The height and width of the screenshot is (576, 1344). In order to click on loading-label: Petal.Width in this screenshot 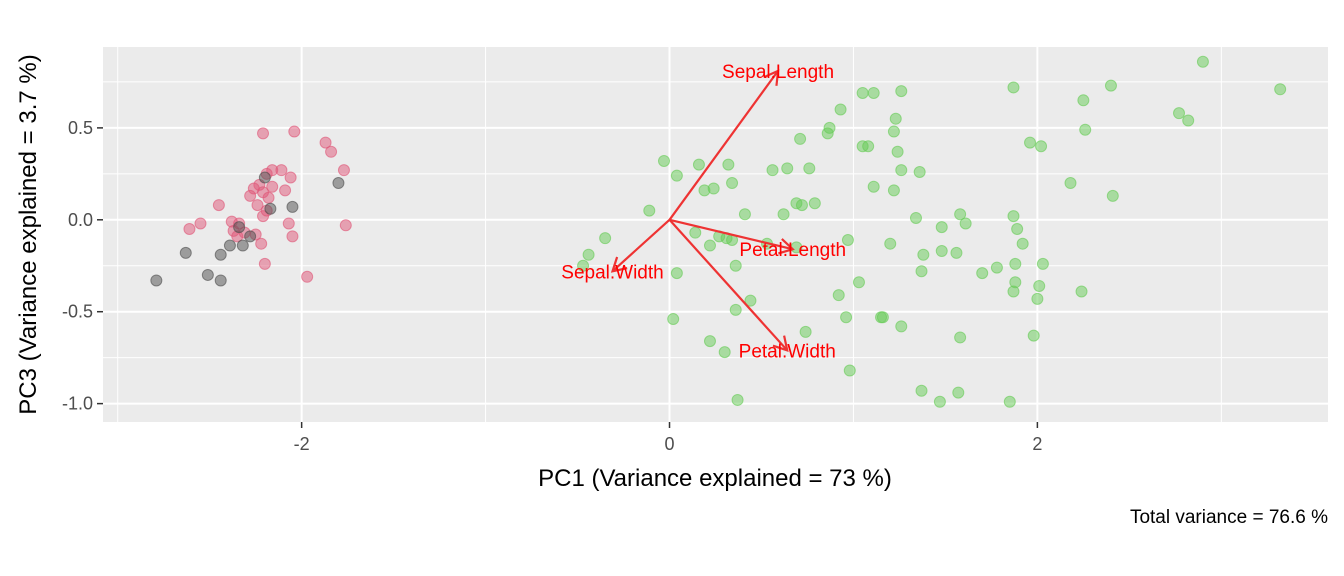, I will do `click(787, 351)`.